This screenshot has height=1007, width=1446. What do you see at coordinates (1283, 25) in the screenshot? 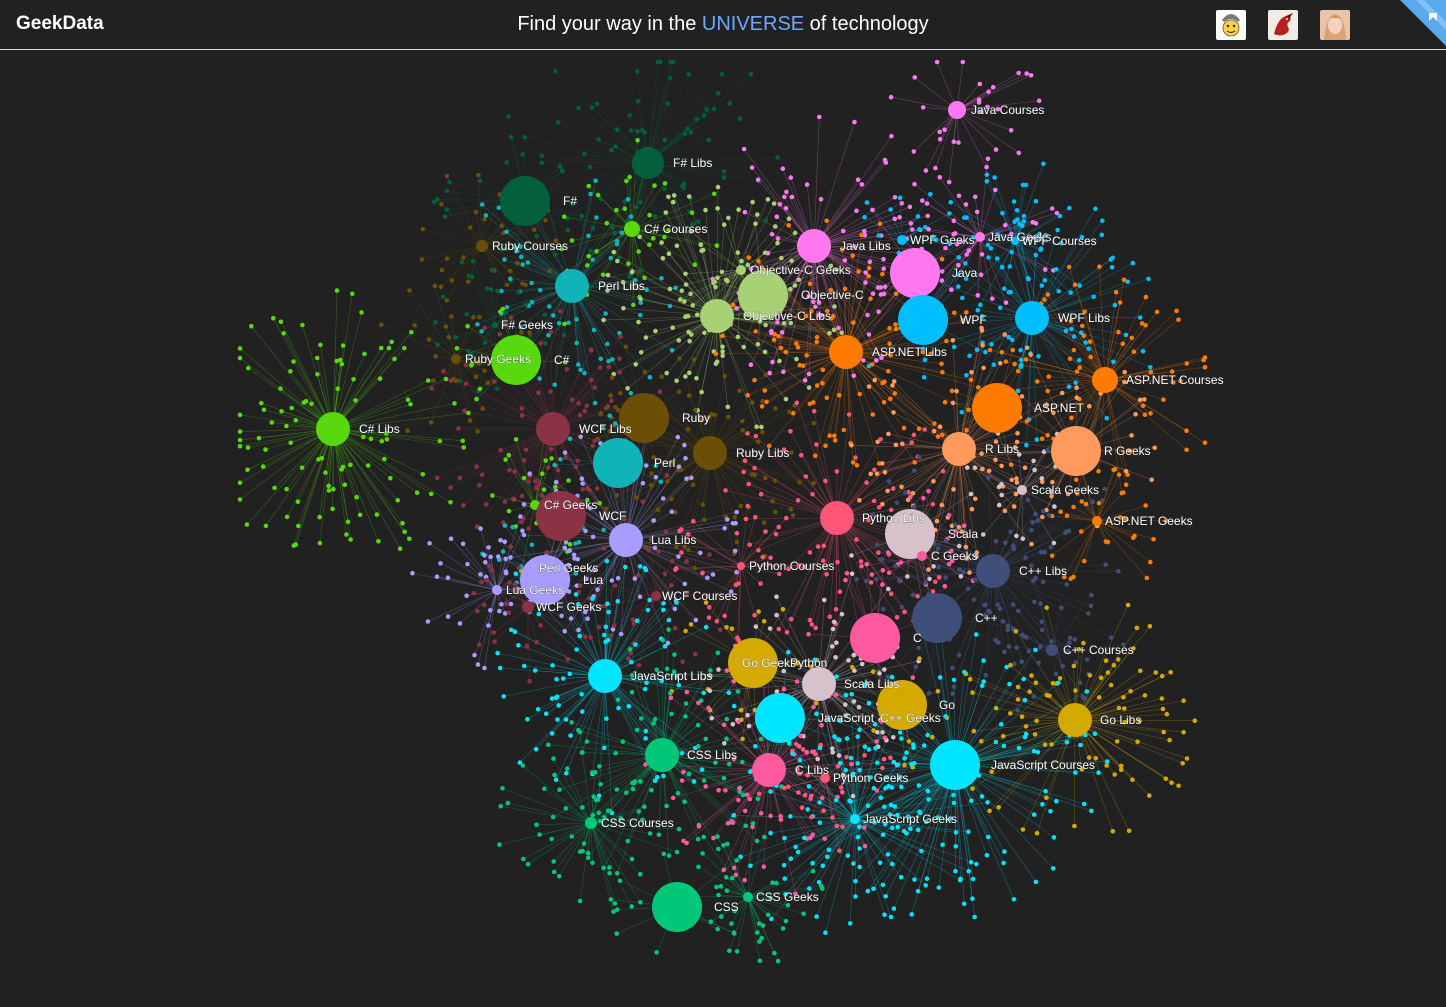
I see `dragon-avatar` at bounding box center [1283, 25].